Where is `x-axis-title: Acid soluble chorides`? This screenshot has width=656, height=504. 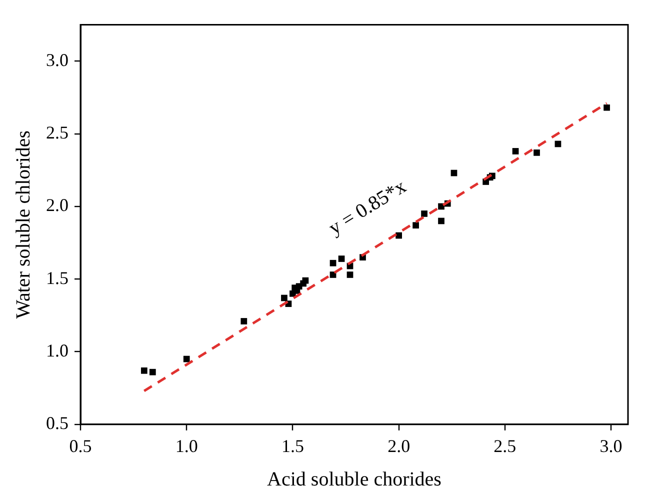
x-axis-title: Acid soluble chorides is located at coordinates (354, 479).